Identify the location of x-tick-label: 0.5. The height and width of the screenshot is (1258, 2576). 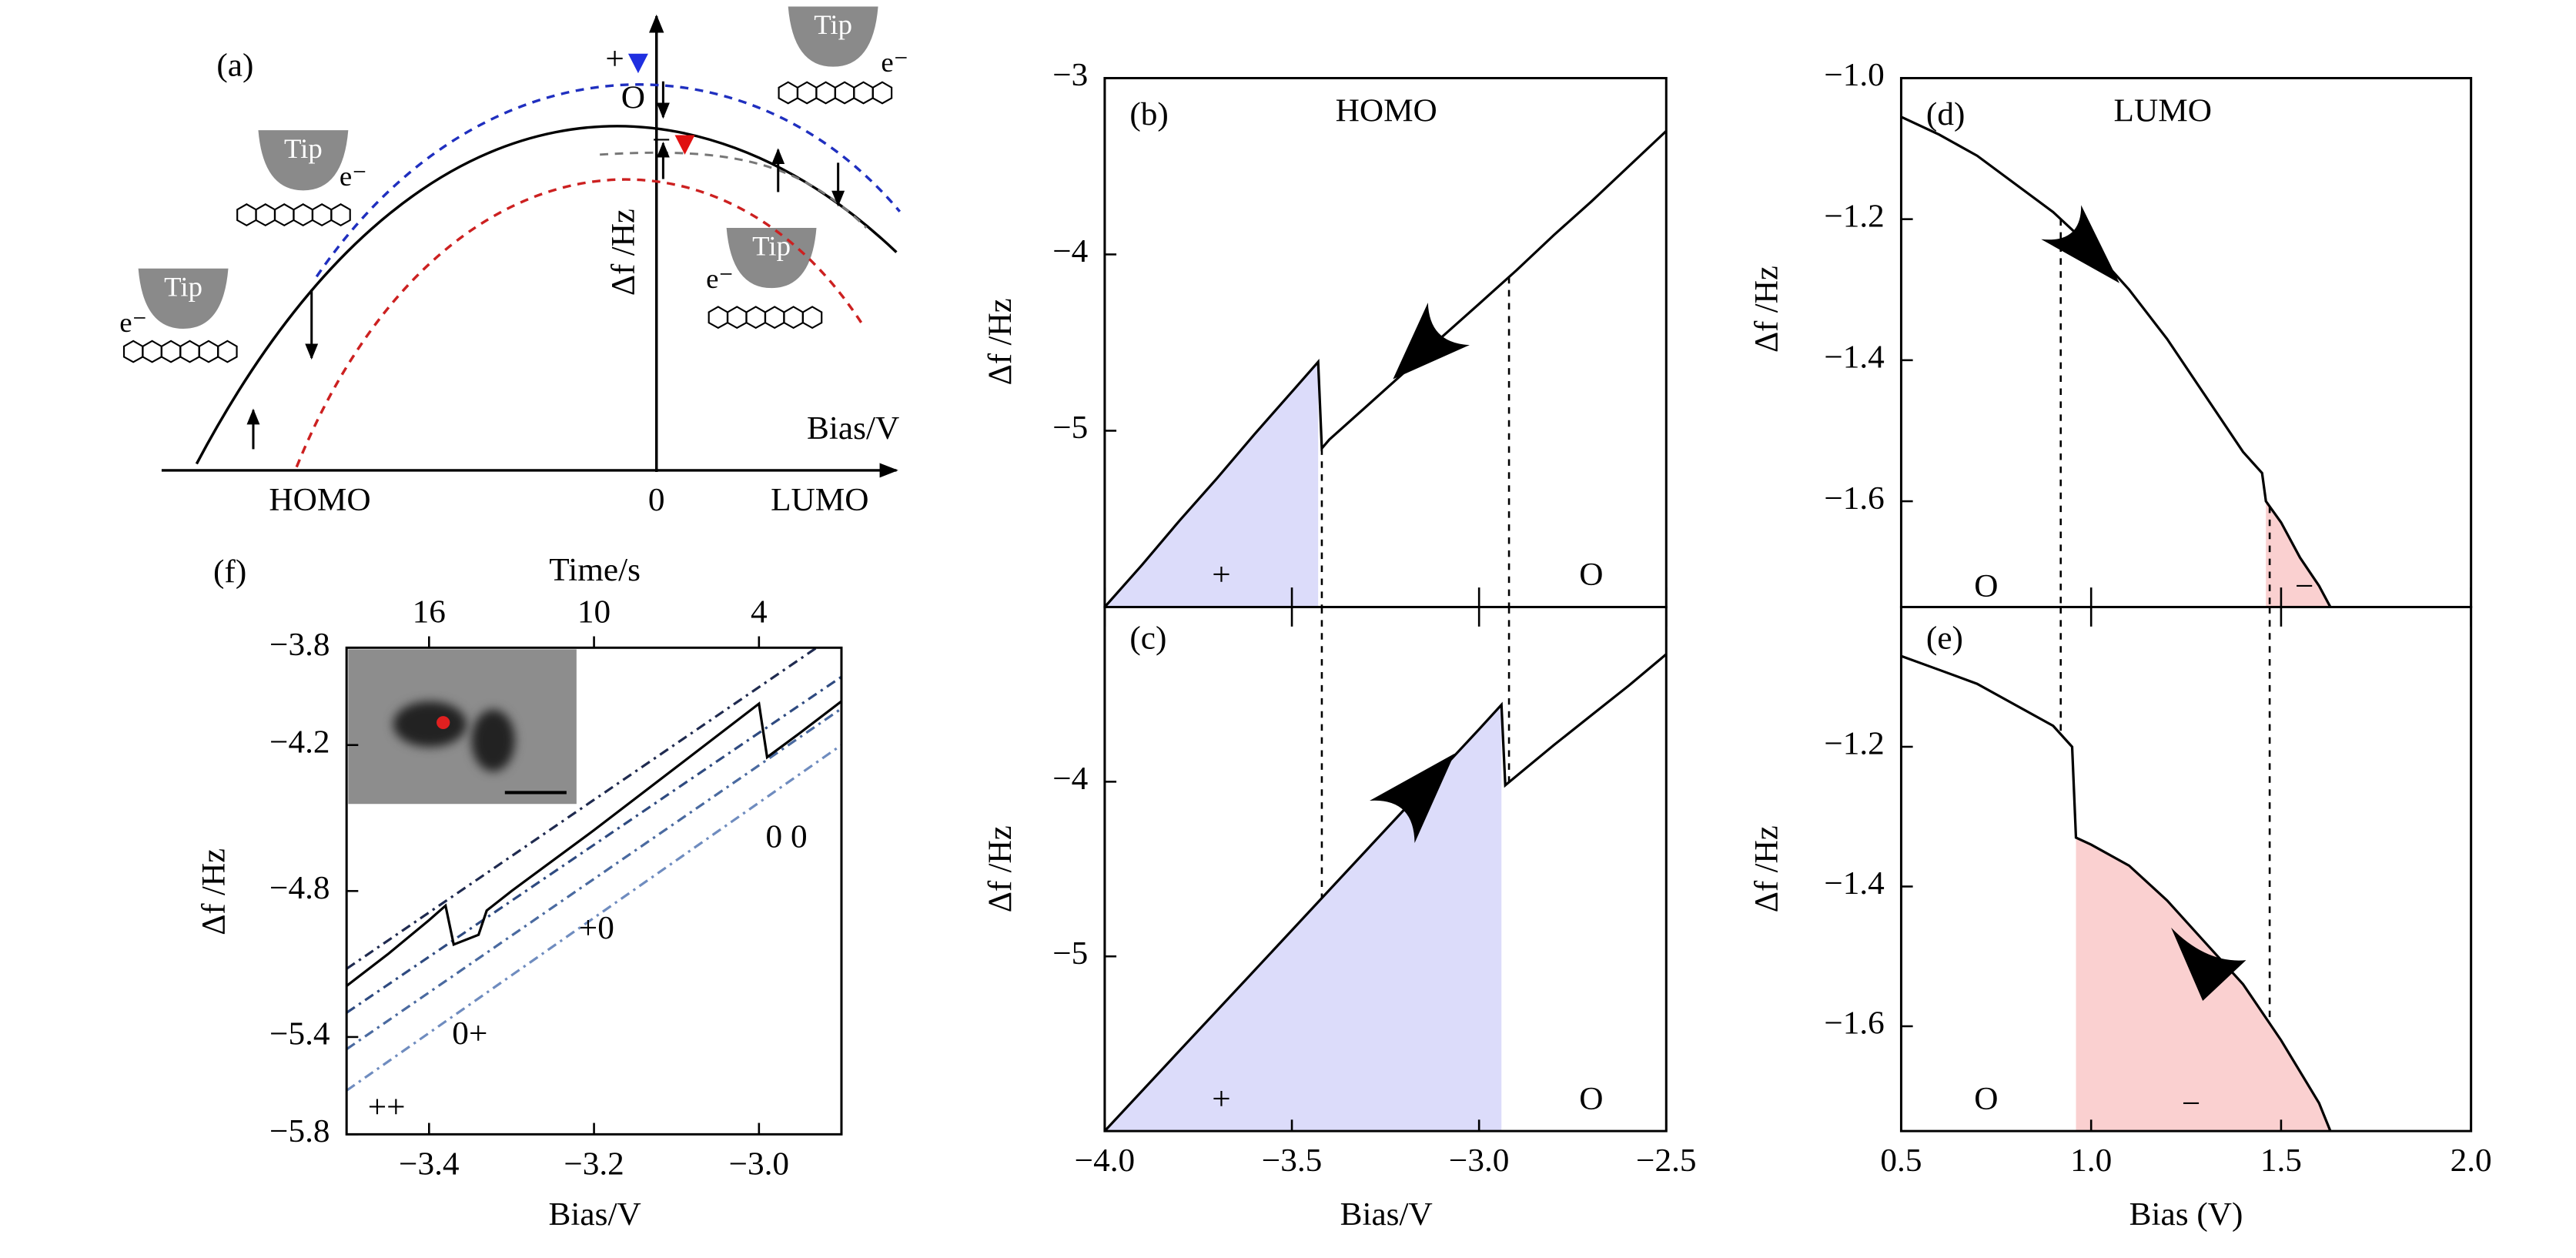
(1901, 1161).